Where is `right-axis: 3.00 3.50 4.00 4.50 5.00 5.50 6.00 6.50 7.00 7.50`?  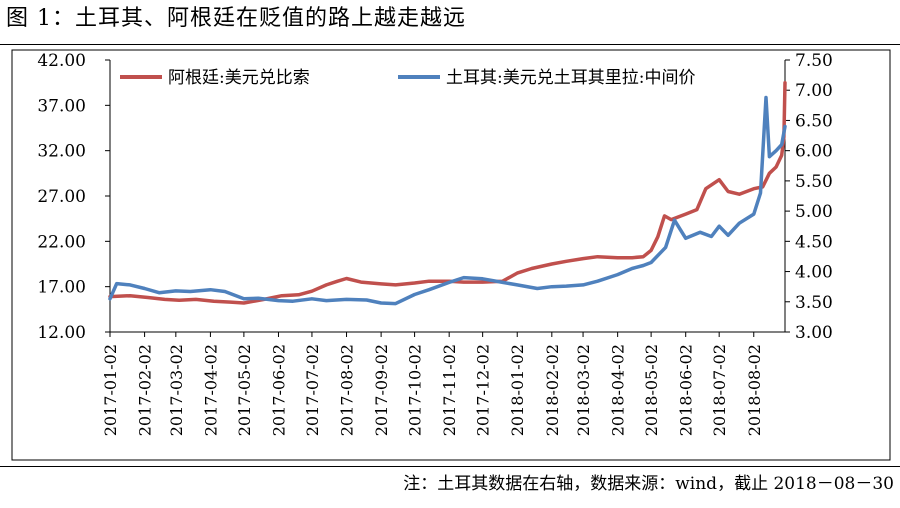
right-axis: 3.00 3.50 4.00 4.50 5.00 5.50 6.00 6.50 7.00 7.50 is located at coordinates (808, 197).